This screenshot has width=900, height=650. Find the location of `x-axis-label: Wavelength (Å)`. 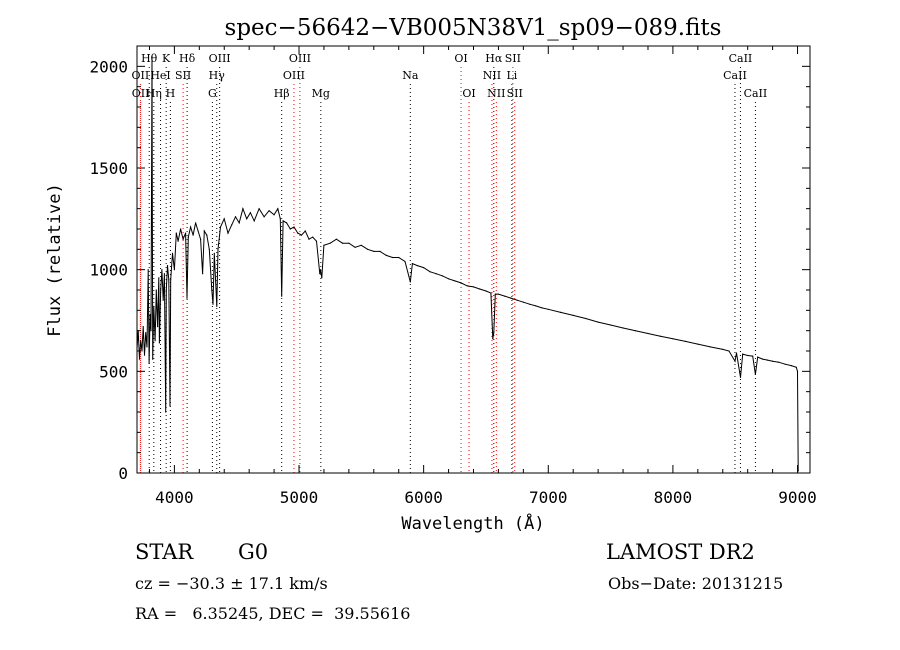

x-axis-label: Wavelength (Å) is located at coordinates (472, 523).